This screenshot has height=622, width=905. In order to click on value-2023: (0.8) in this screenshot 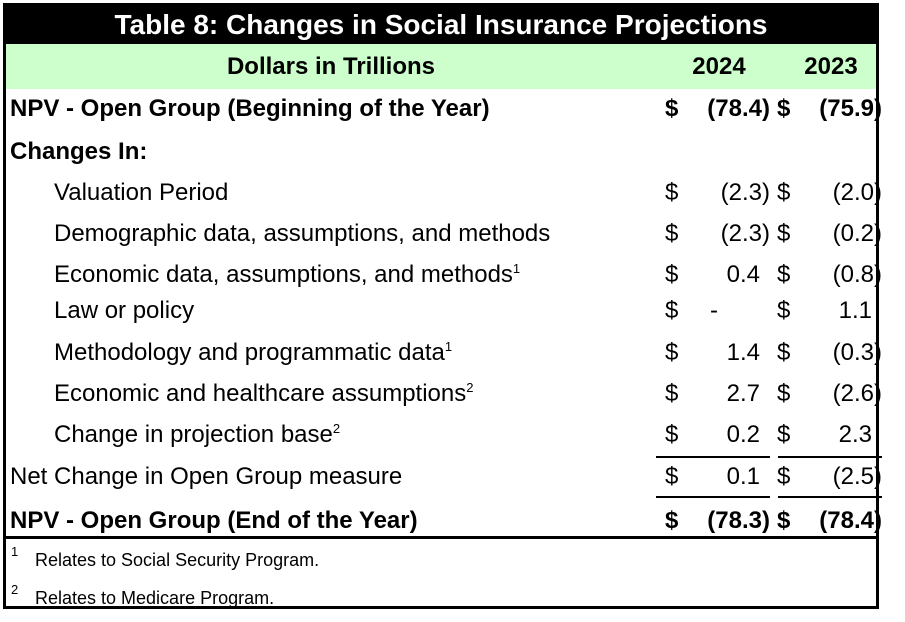, I will do `click(857, 274)`.